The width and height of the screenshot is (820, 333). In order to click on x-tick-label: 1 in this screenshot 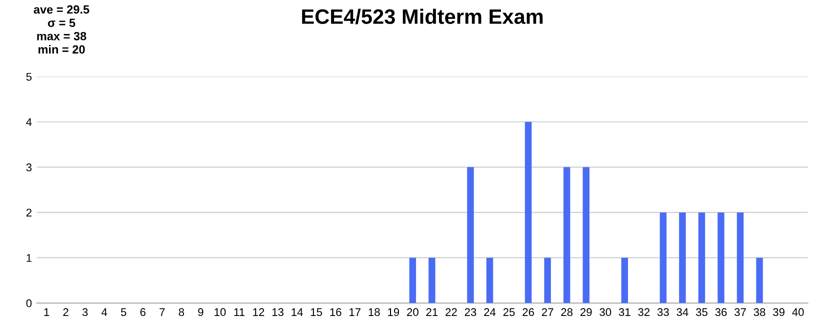, I will do `click(47, 312)`.